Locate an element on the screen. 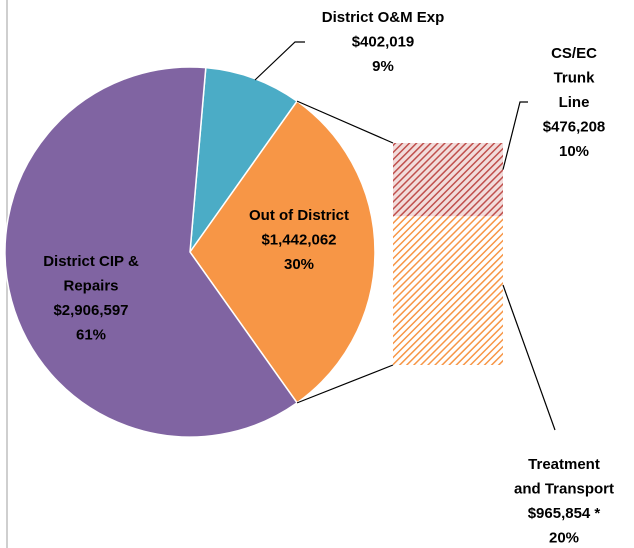  data-label-name: and Transport is located at coordinates (564, 488).